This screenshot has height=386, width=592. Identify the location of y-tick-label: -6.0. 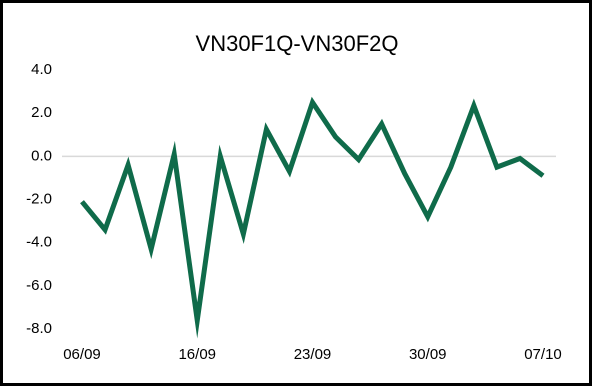
(39, 285).